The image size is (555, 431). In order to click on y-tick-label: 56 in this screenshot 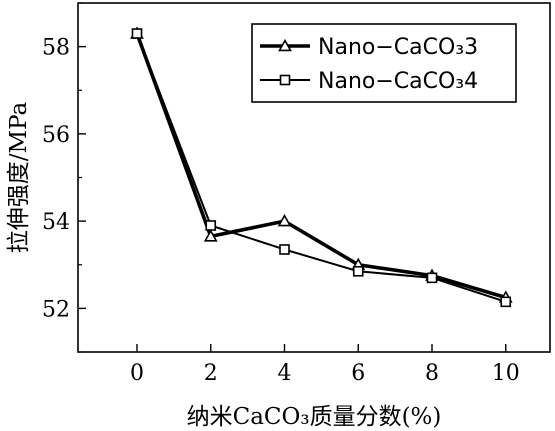, I will do `click(56, 135)`.